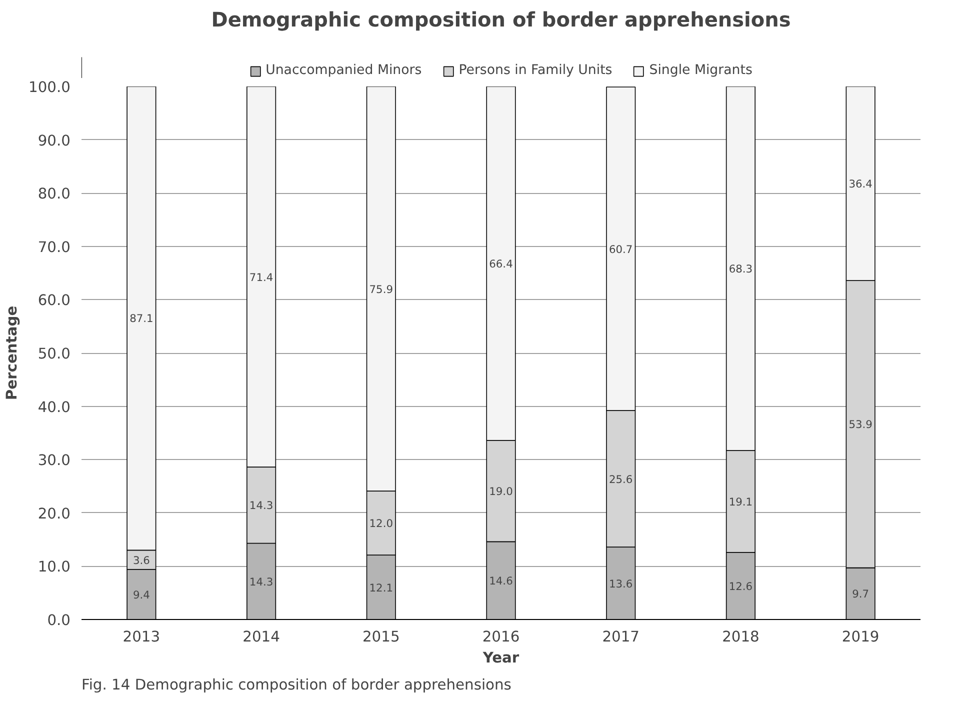 This screenshot has width=956, height=712. I want to click on x-tick-label: 2018, so click(741, 637).